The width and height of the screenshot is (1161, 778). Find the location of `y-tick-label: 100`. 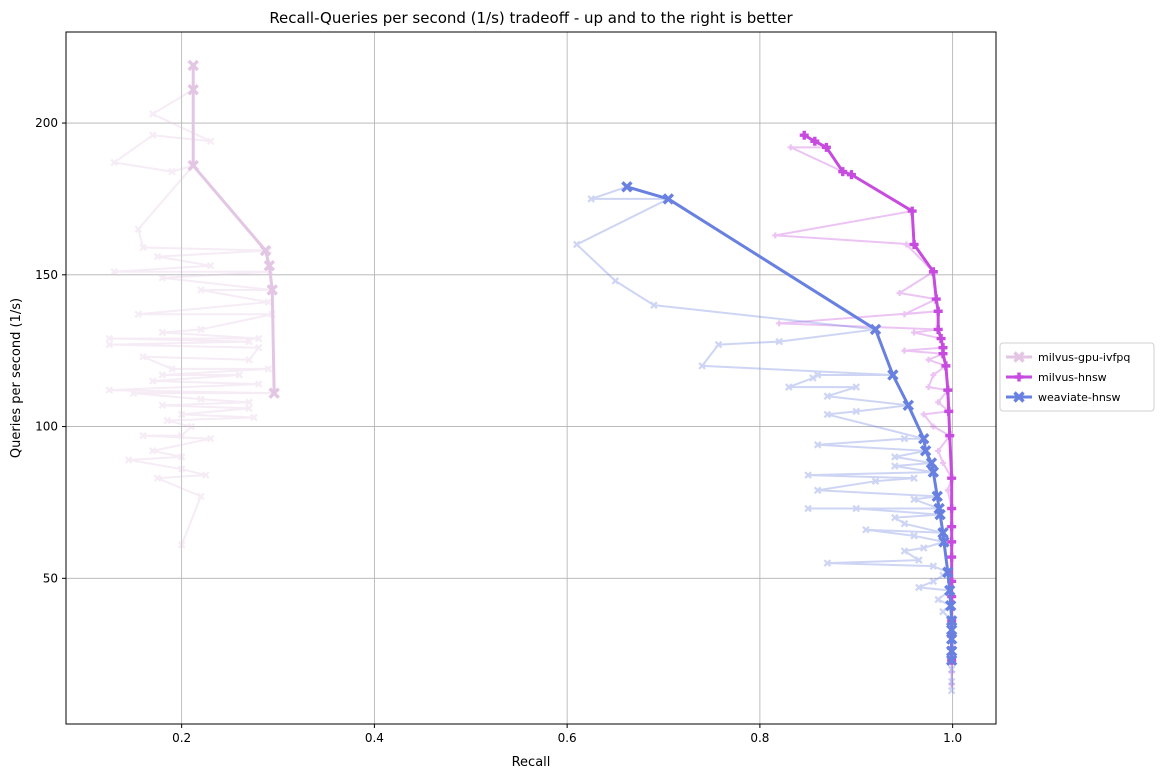

y-tick-label: 100 is located at coordinates (46, 427).